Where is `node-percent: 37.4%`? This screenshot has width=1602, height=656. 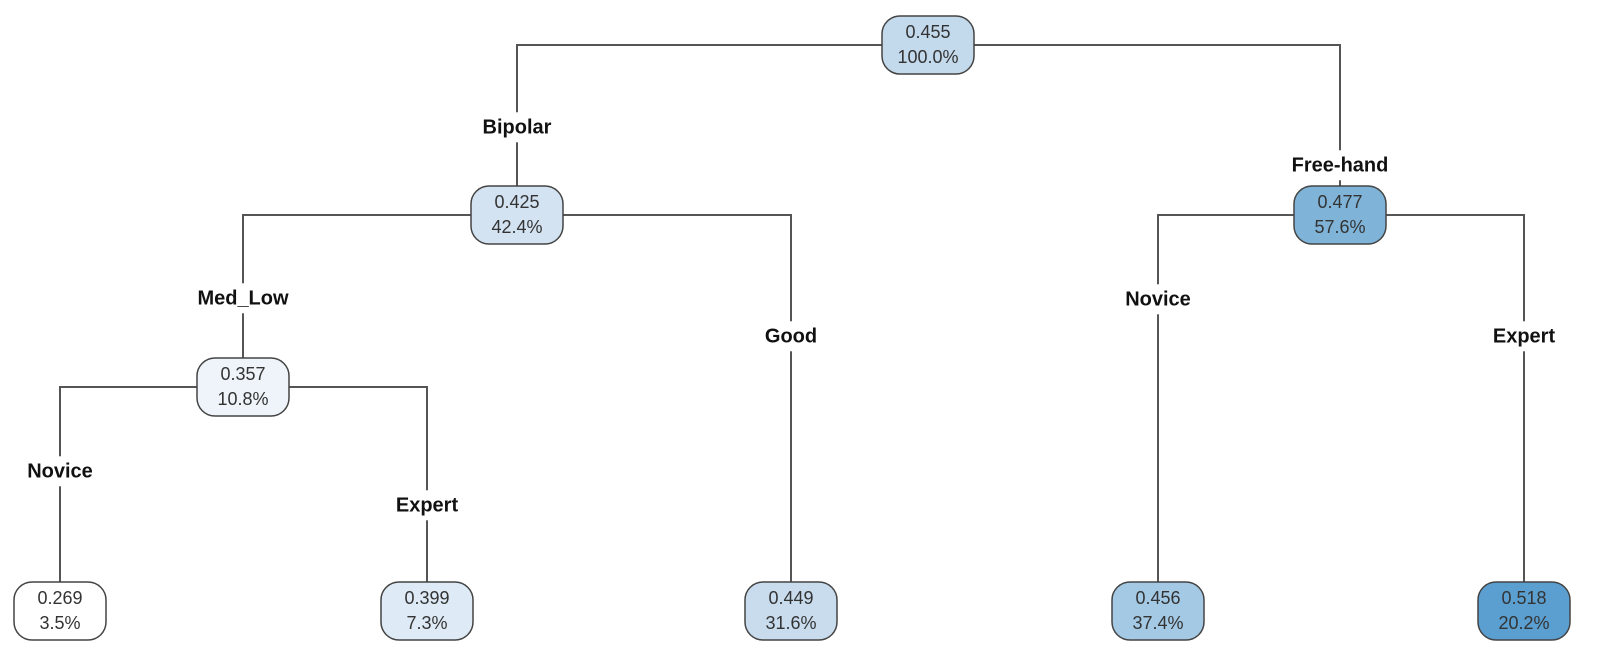 node-percent: 37.4% is located at coordinates (1157, 623).